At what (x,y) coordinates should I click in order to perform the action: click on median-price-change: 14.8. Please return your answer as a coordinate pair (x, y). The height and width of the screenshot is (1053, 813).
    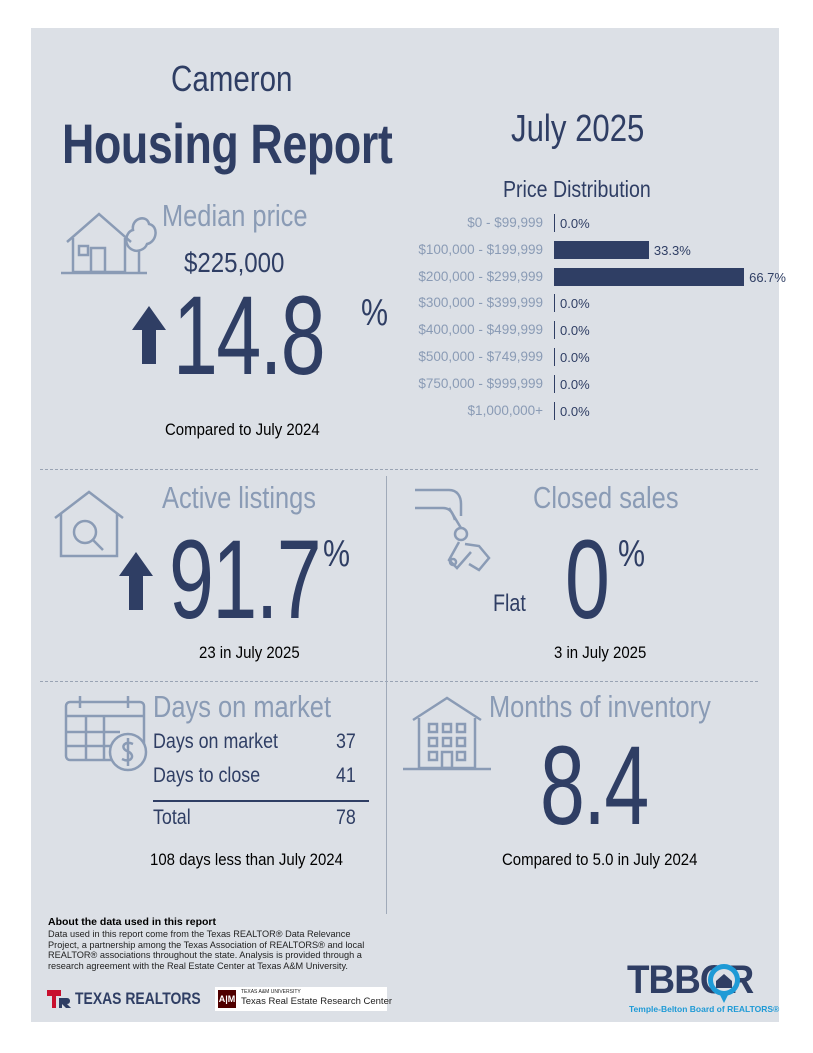
    Looking at the image, I should click on (249, 335).